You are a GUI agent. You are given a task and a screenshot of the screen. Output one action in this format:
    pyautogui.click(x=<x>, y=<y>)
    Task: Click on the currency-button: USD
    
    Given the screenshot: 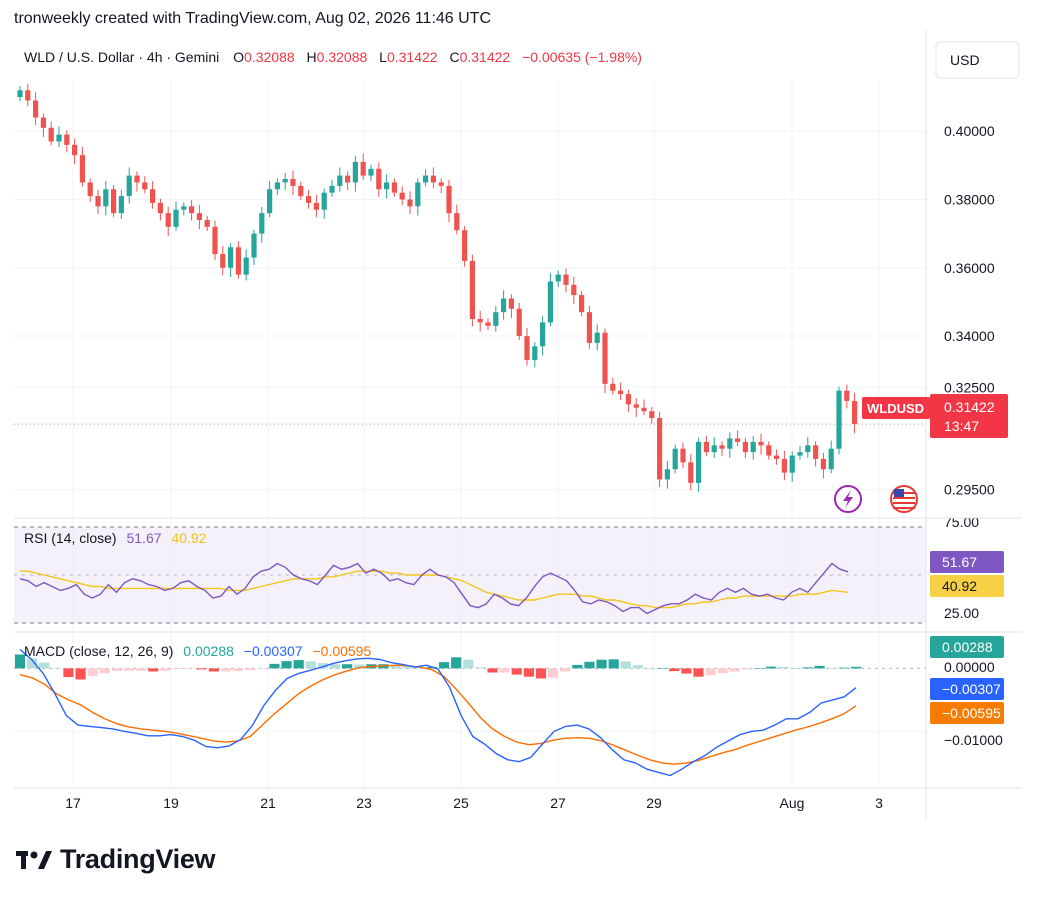 What is the action you would take?
    pyautogui.click(x=977, y=60)
    